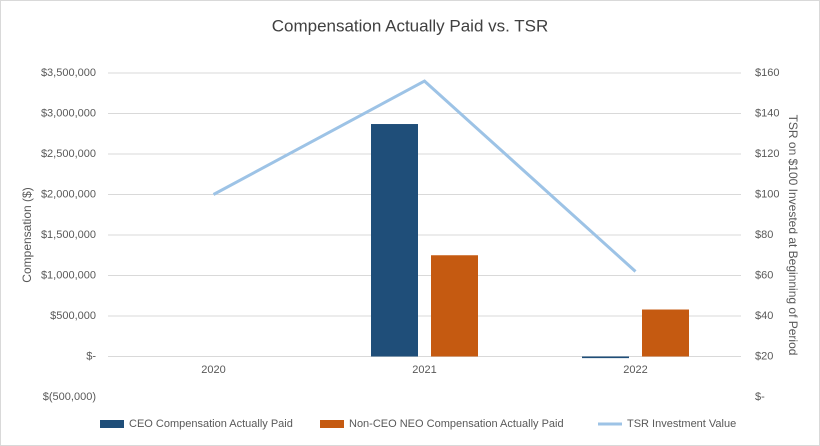 The image size is (820, 446). What do you see at coordinates (68, 275) in the screenshot?
I see `y-tick-label: $1,000,000` at bounding box center [68, 275].